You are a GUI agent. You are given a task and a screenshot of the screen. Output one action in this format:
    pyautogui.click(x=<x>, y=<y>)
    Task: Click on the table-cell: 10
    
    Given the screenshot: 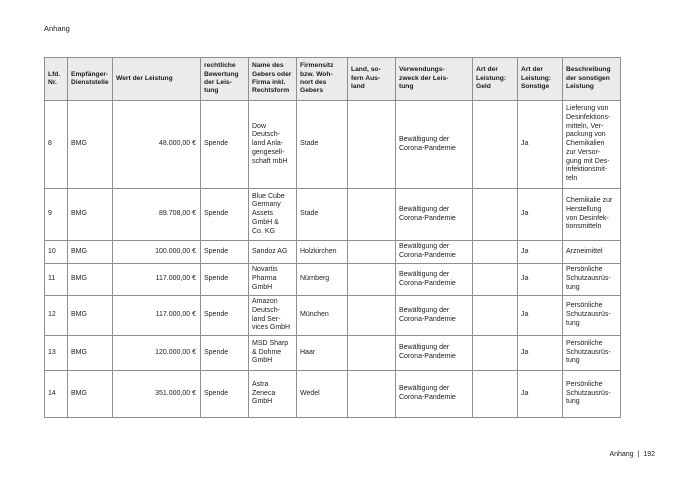 What is the action you would take?
    pyautogui.click(x=56, y=252)
    